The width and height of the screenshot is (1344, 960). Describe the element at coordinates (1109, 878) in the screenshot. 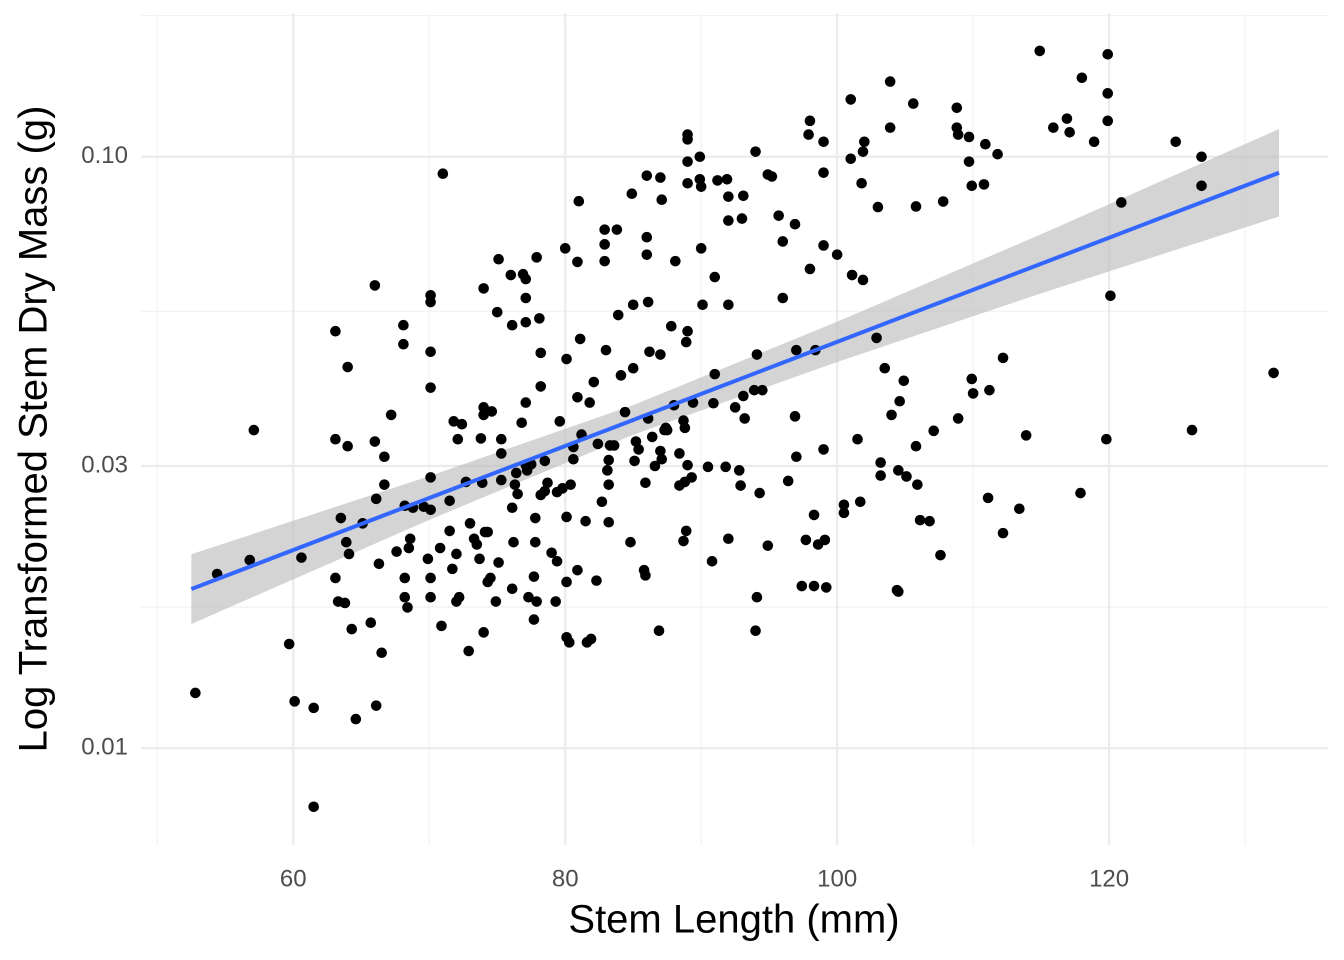

I see `x-tick-label: 120` at that location.